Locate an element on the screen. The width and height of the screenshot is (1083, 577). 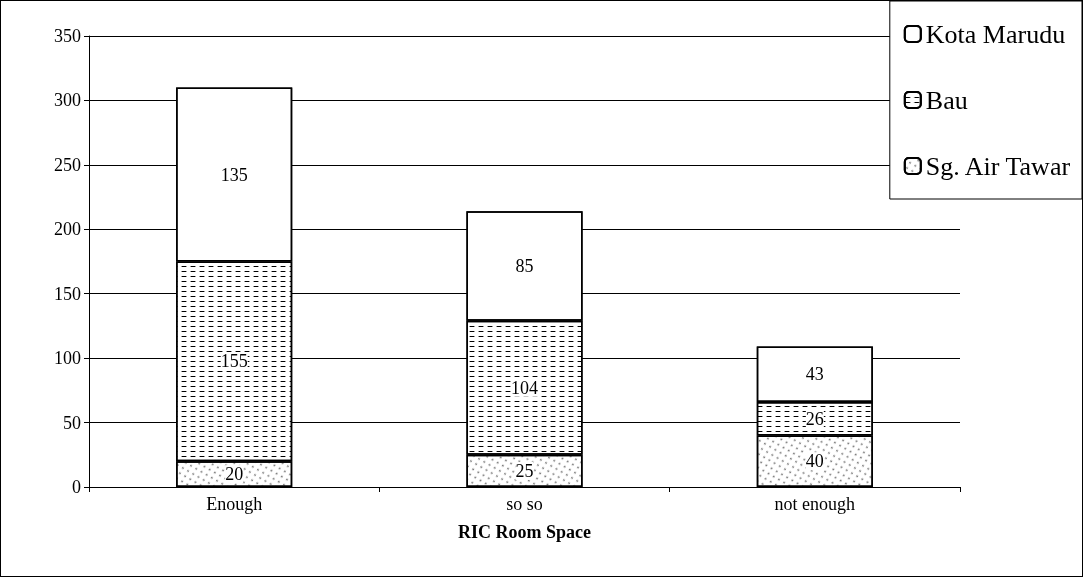
legend-label: Bau is located at coordinates (946, 100).